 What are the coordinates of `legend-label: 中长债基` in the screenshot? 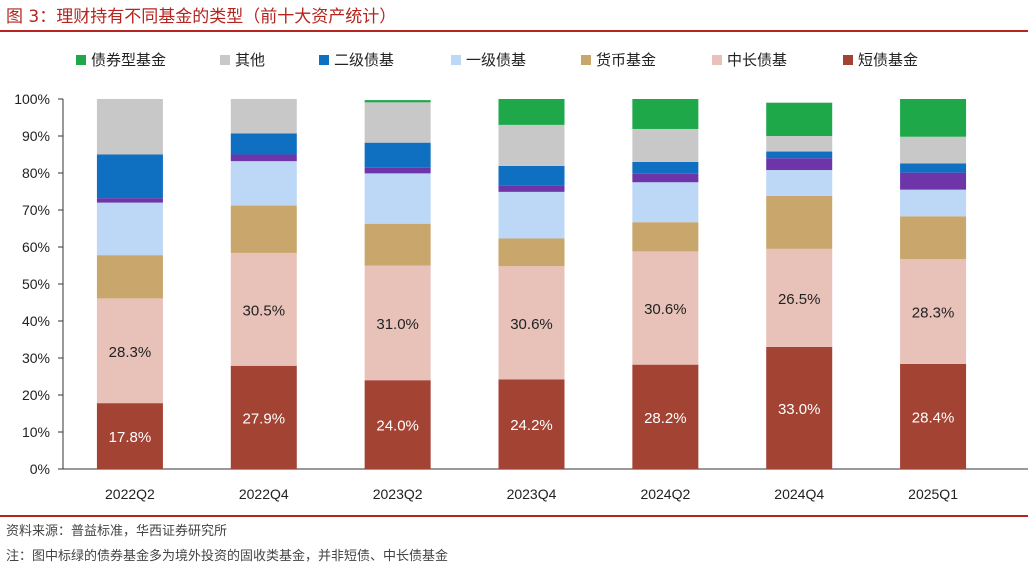 It's located at (757, 60).